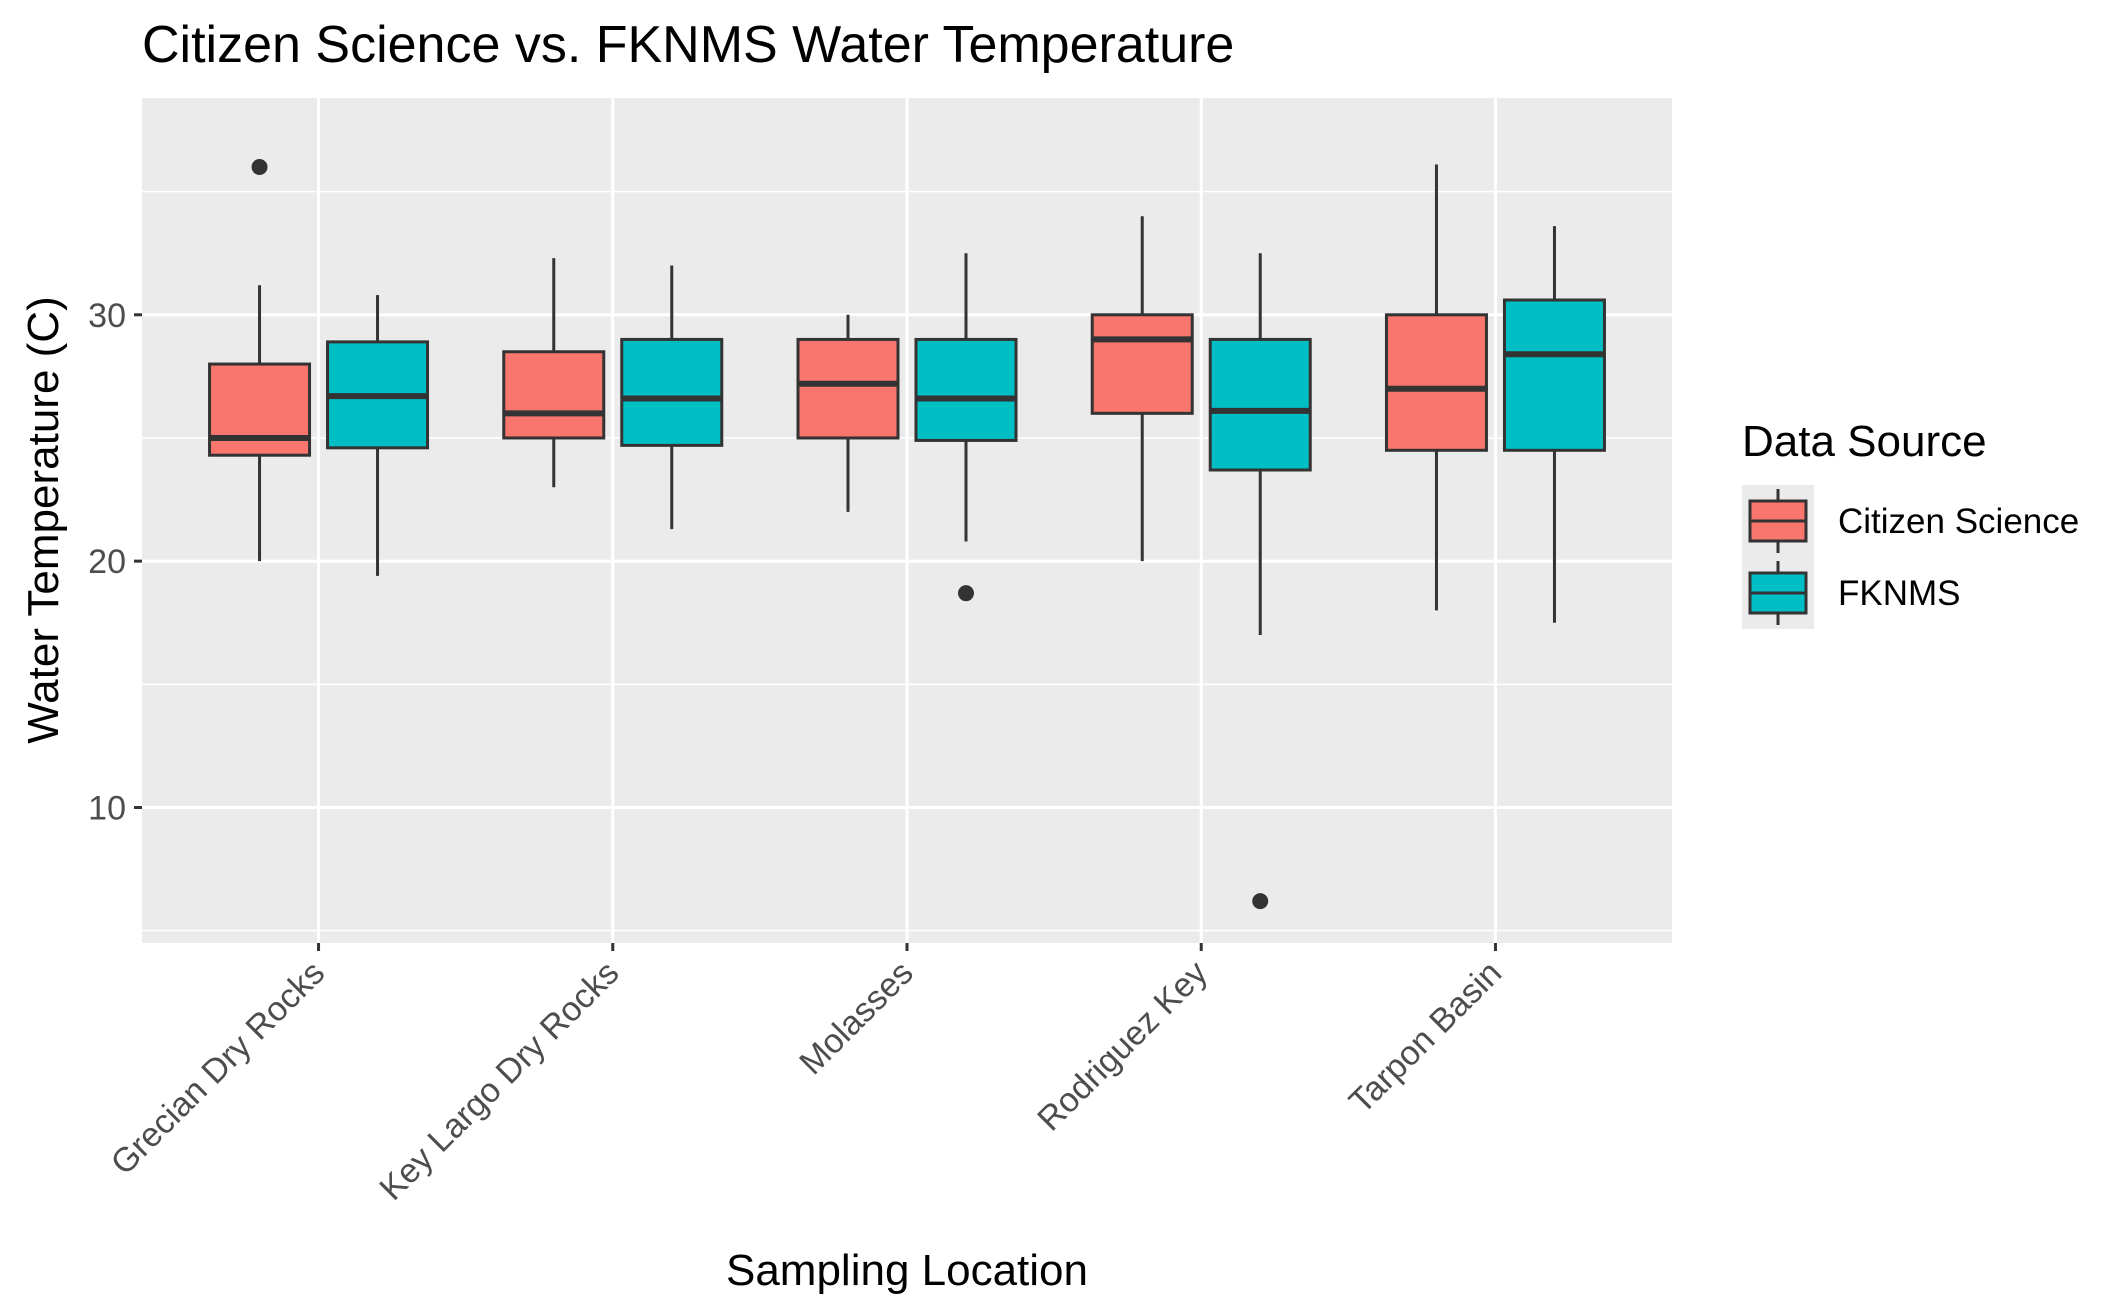 Image resolution: width=2112 pixels, height=1303 pixels. I want to click on legend-label: Citizen Science, so click(1958, 521).